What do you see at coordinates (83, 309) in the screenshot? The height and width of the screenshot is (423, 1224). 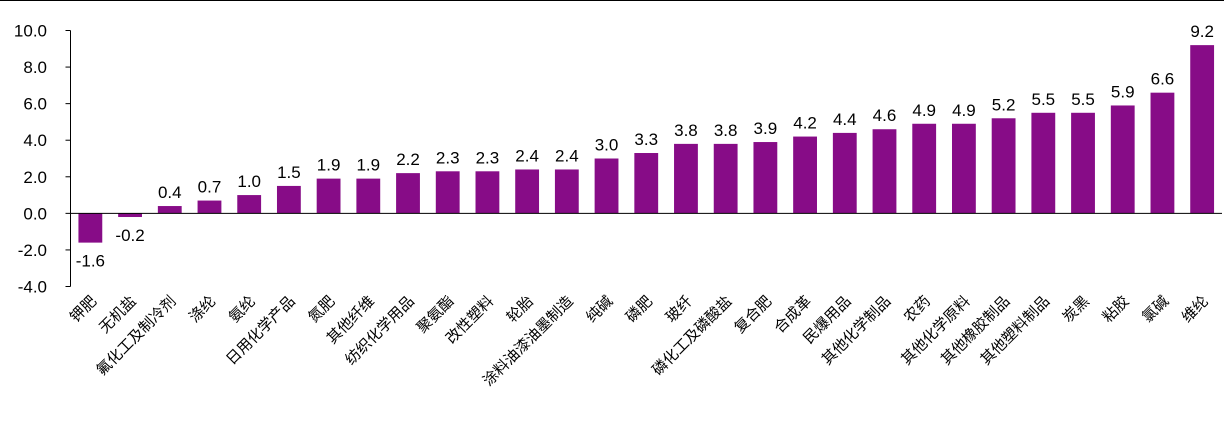 I see `category-label: 钾肥` at bounding box center [83, 309].